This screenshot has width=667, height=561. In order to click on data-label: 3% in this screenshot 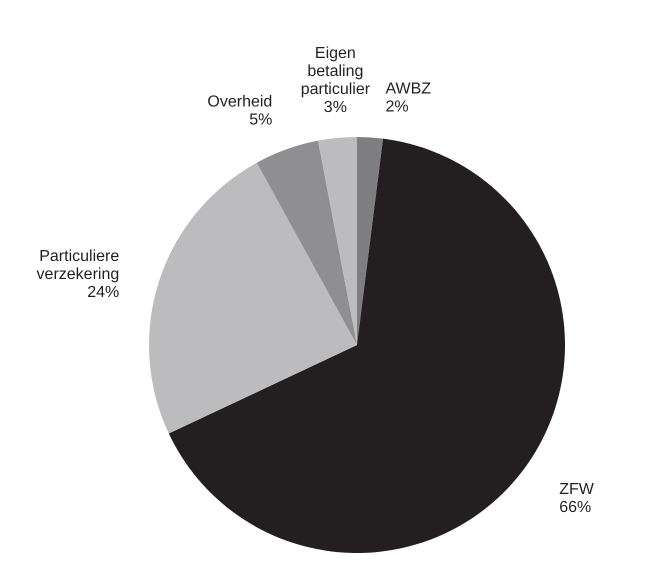, I will do `click(335, 107)`.